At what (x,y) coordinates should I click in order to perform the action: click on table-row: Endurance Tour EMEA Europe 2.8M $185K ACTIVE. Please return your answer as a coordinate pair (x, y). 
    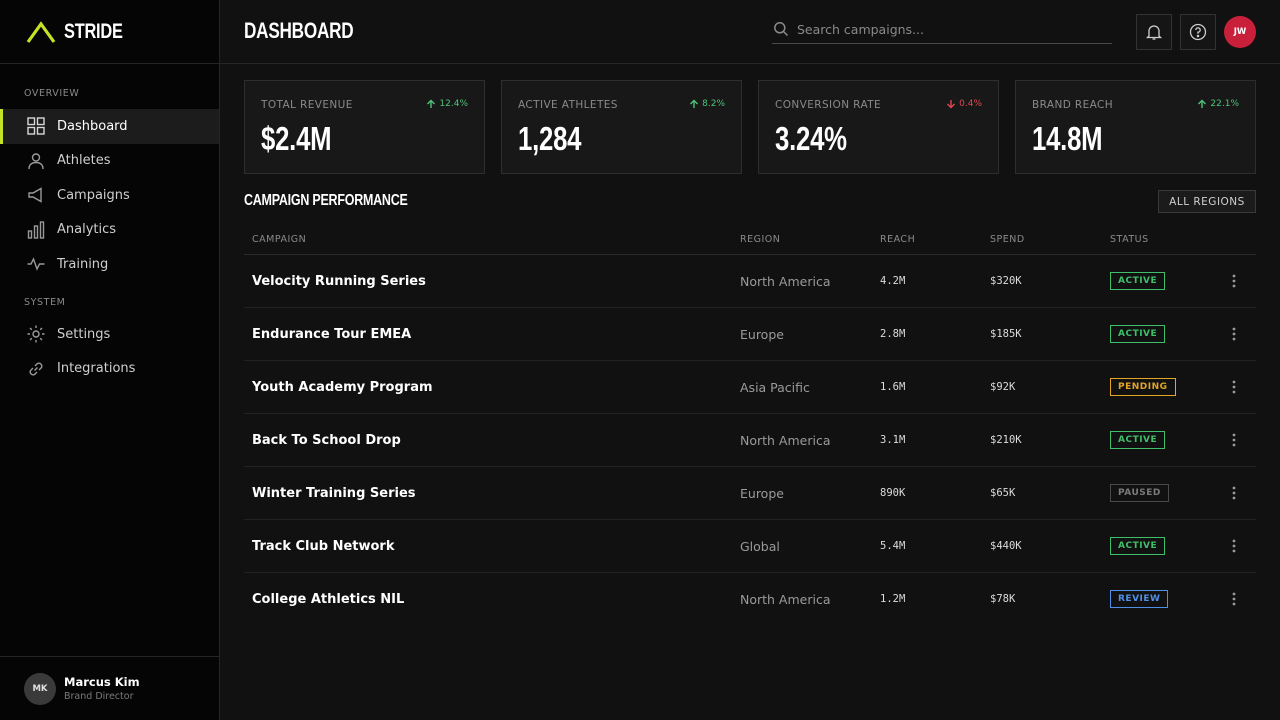
    Looking at the image, I should click on (750, 334).